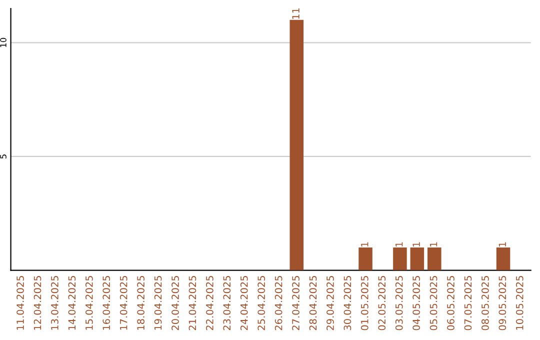 This screenshot has height=340, width=540. I want to click on x-tick-label: 11.04.2025, so click(20, 303).